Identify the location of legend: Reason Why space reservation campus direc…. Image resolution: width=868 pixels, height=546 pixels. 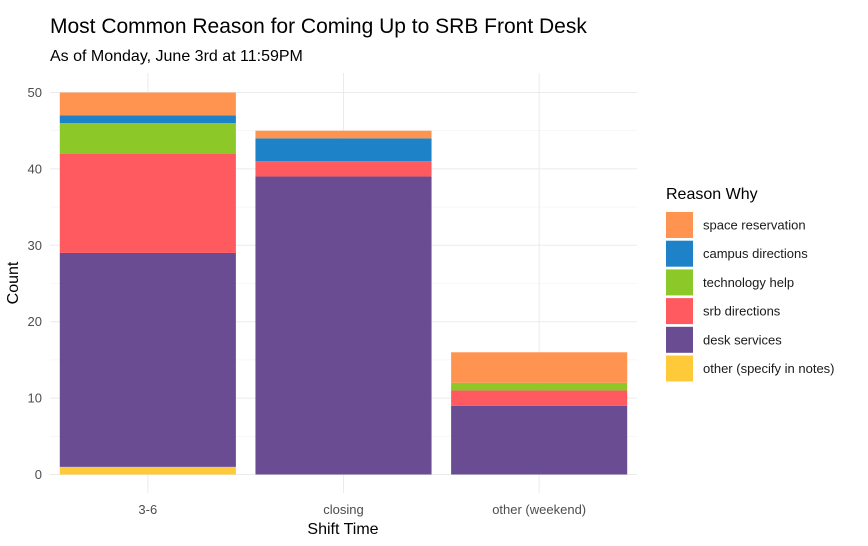
(750, 284).